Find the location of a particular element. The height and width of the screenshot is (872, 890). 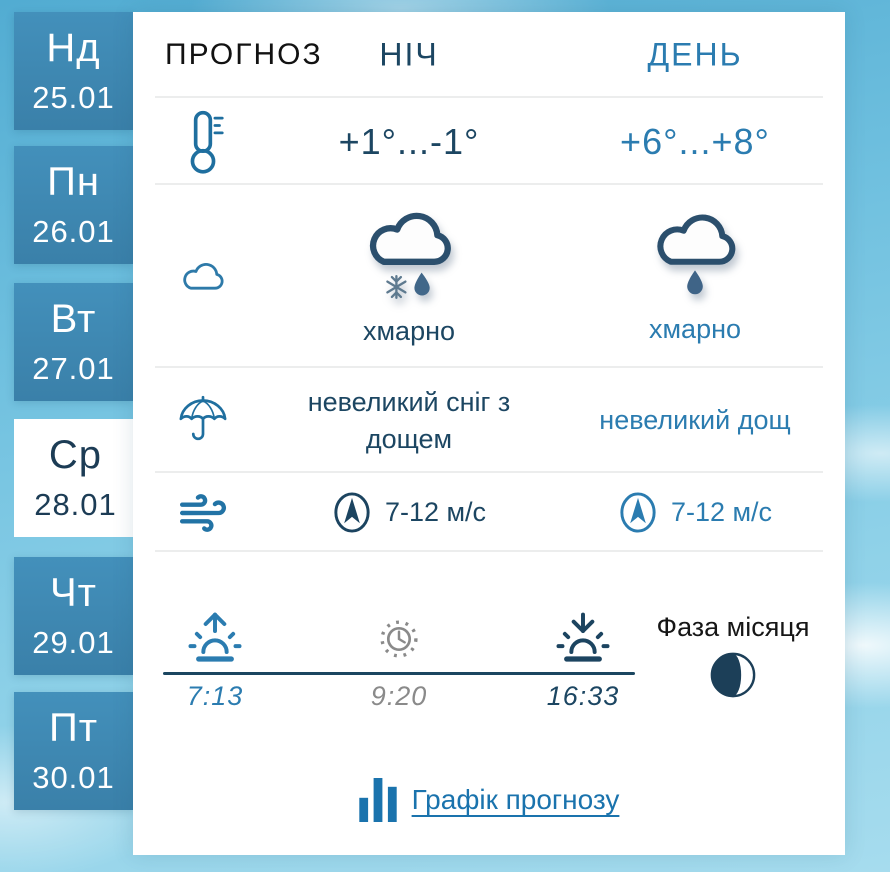

night-condition-cell: хмарно is located at coordinates (409, 276).